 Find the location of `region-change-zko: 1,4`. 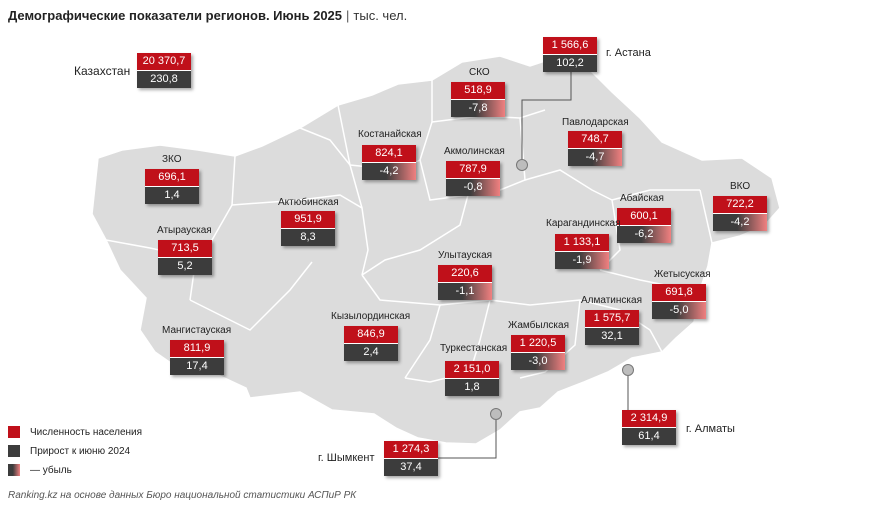

region-change-zko: 1,4 is located at coordinates (172, 195).